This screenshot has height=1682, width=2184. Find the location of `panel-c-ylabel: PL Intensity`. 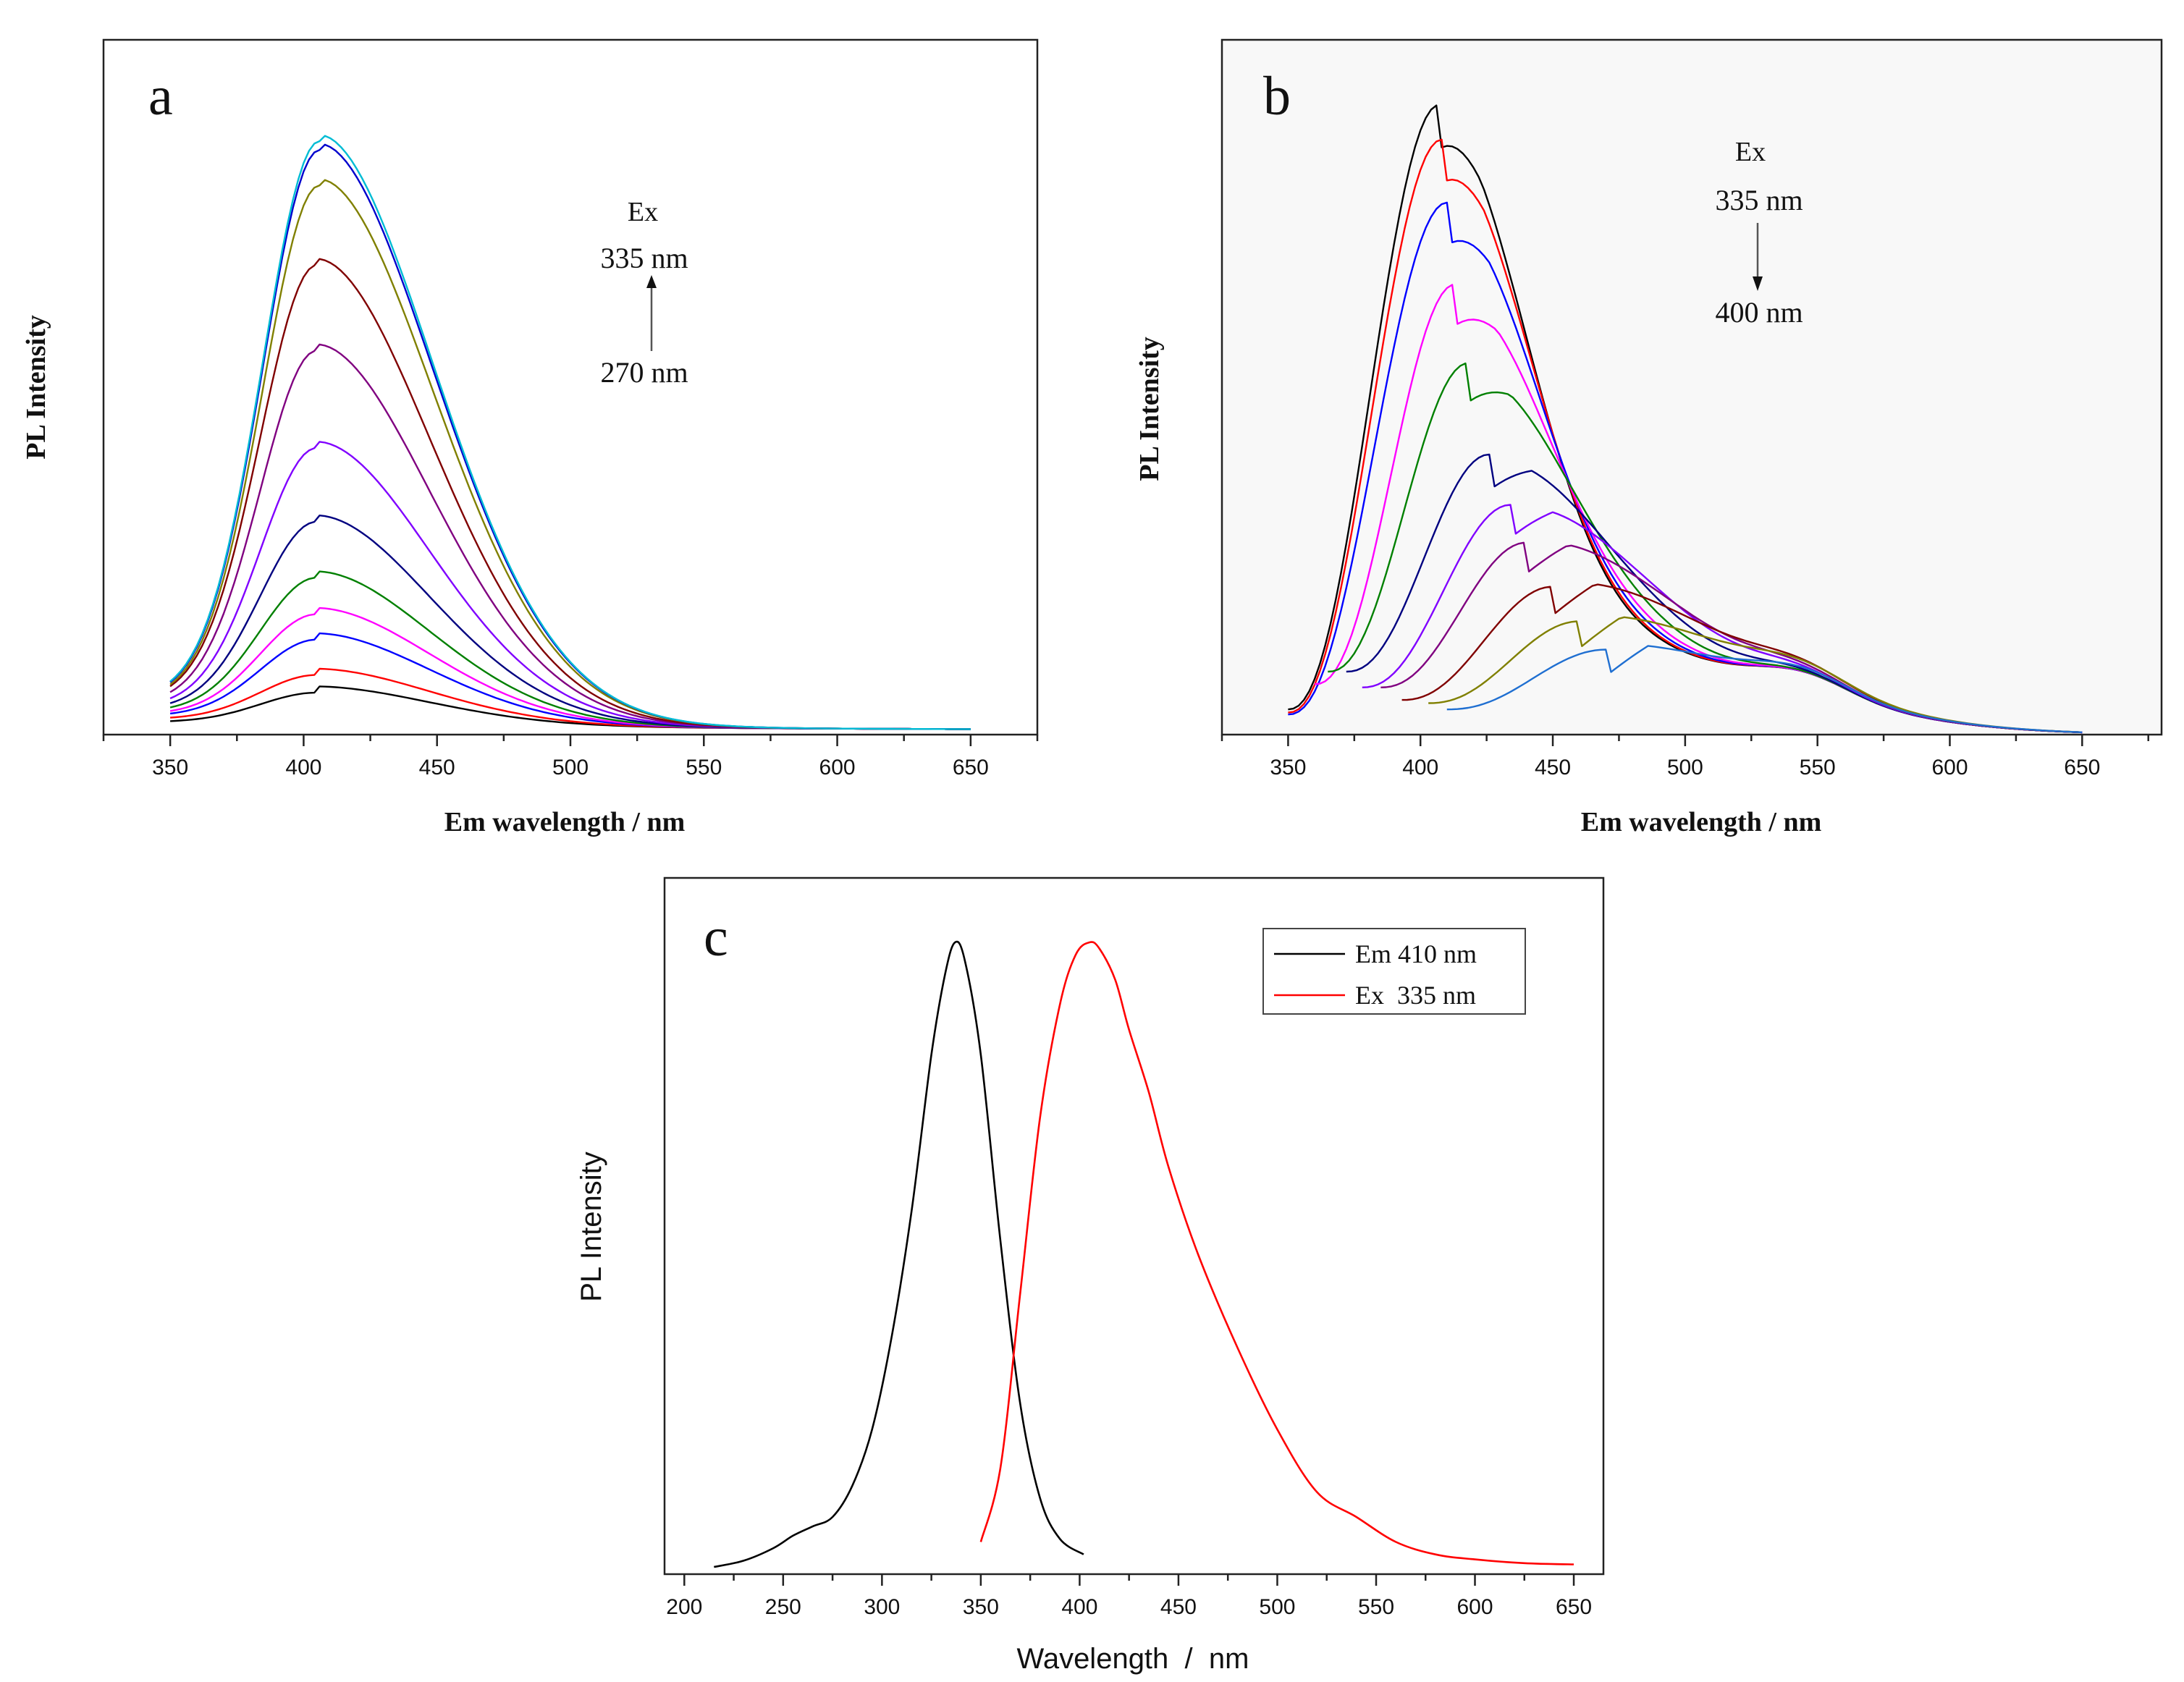

panel-c-ylabel: PL Intensity is located at coordinates (591, 1226).